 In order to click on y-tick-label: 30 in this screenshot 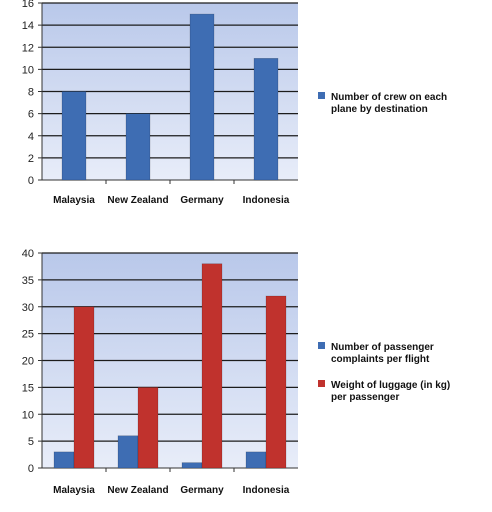, I will do `click(28, 308)`.